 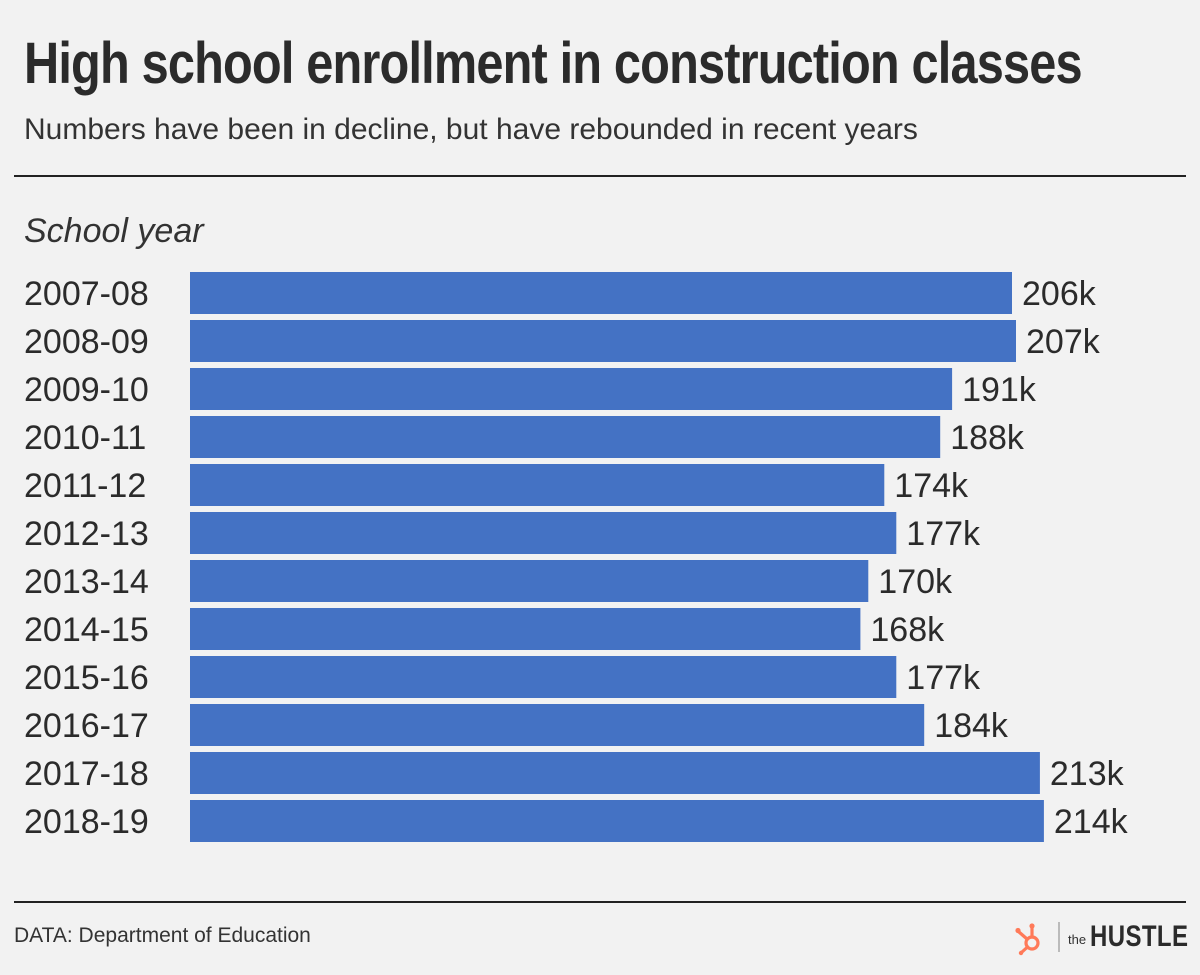 I want to click on category-axis-title: School year, so click(x=114, y=231).